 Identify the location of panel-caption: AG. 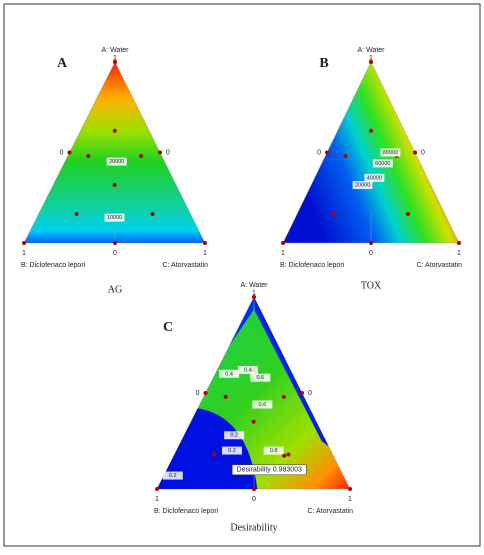
(115, 289).